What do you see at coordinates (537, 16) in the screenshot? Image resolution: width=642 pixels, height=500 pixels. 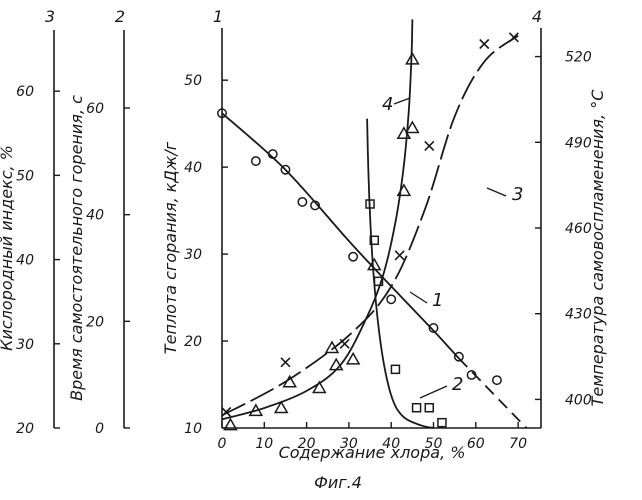 I see `axis-number-4: 4` at bounding box center [537, 16].